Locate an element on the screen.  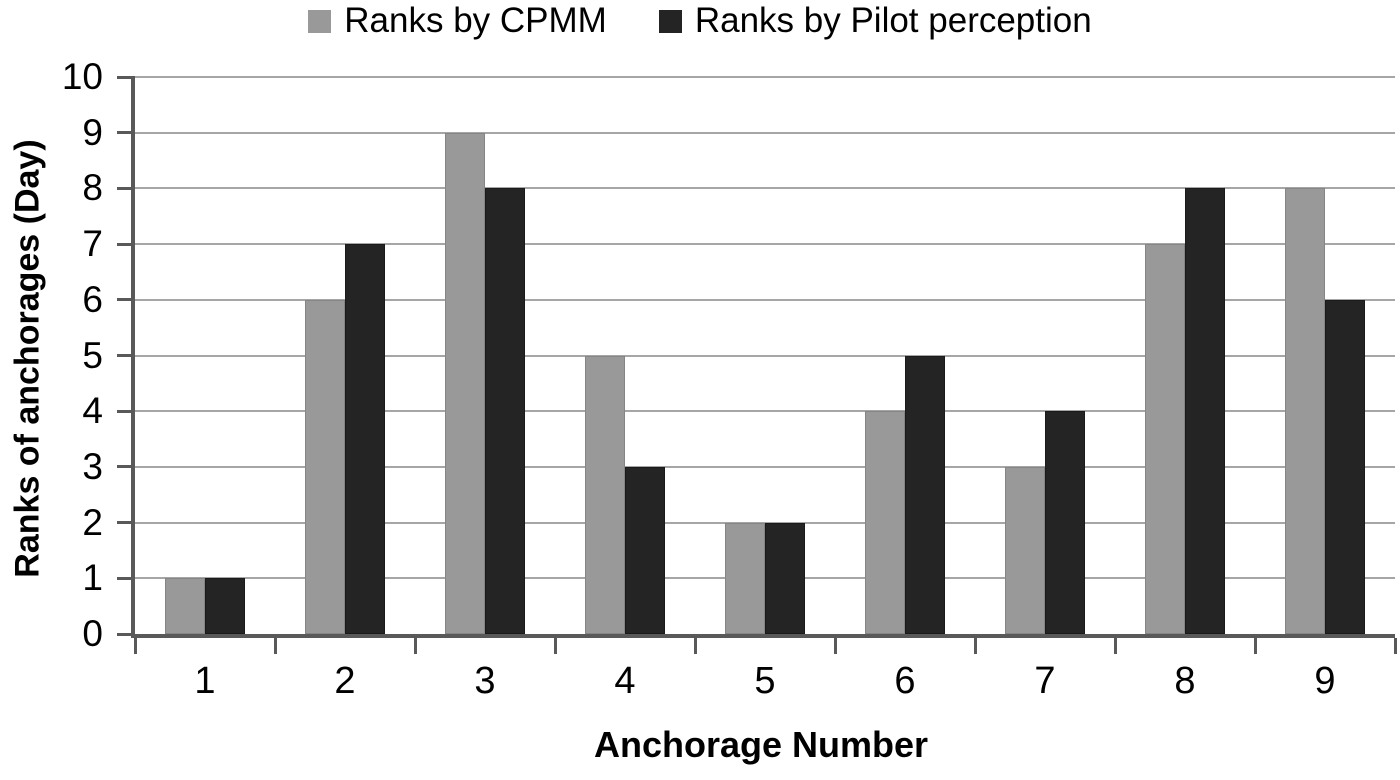
x-tick-label: 1 is located at coordinates (205, 681).